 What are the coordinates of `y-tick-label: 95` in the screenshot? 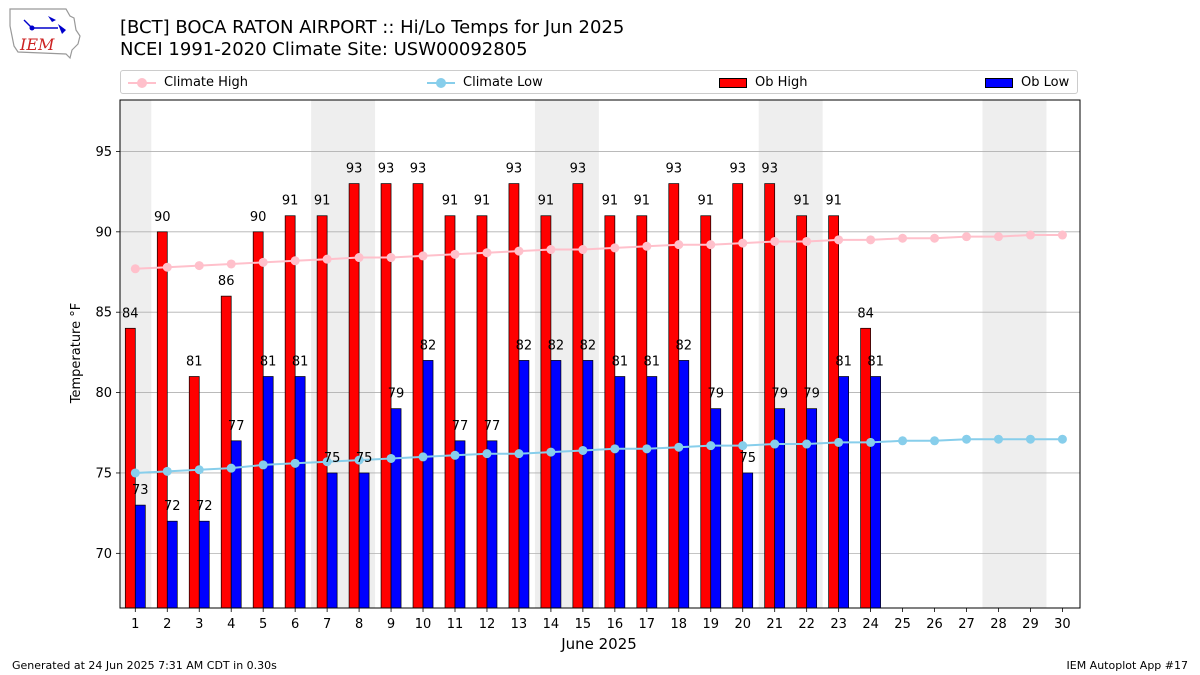 It's located at (103, 152).